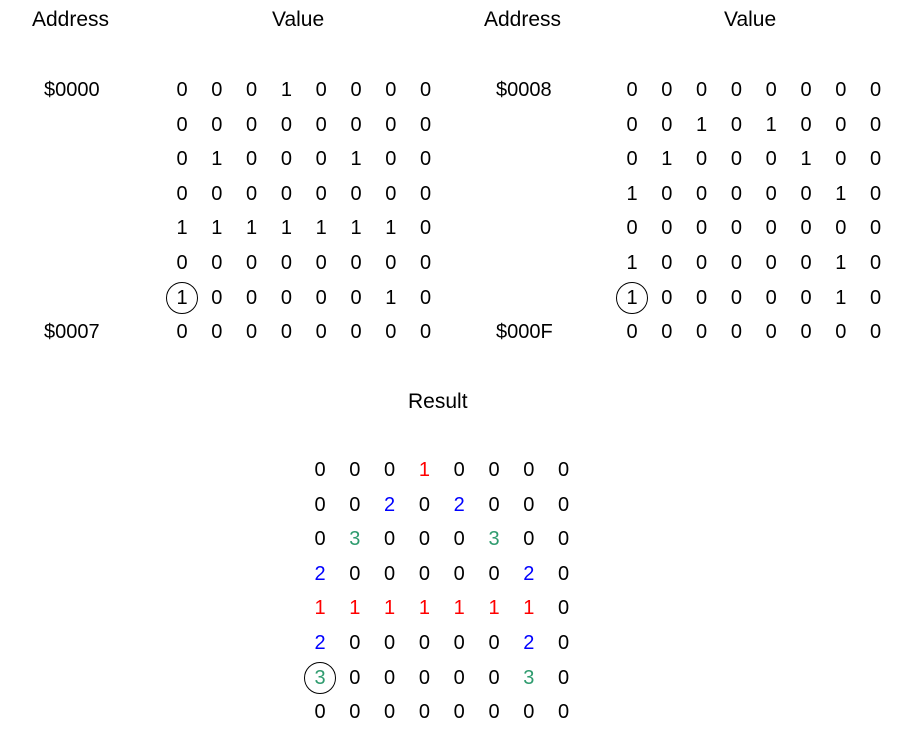 The width and height of the screenshot is (923, 744). What do you see at coordinates (320, 677) in the screenshot?
I see `result-grid-circled-bit-marker` at bounding box center [320, 677].